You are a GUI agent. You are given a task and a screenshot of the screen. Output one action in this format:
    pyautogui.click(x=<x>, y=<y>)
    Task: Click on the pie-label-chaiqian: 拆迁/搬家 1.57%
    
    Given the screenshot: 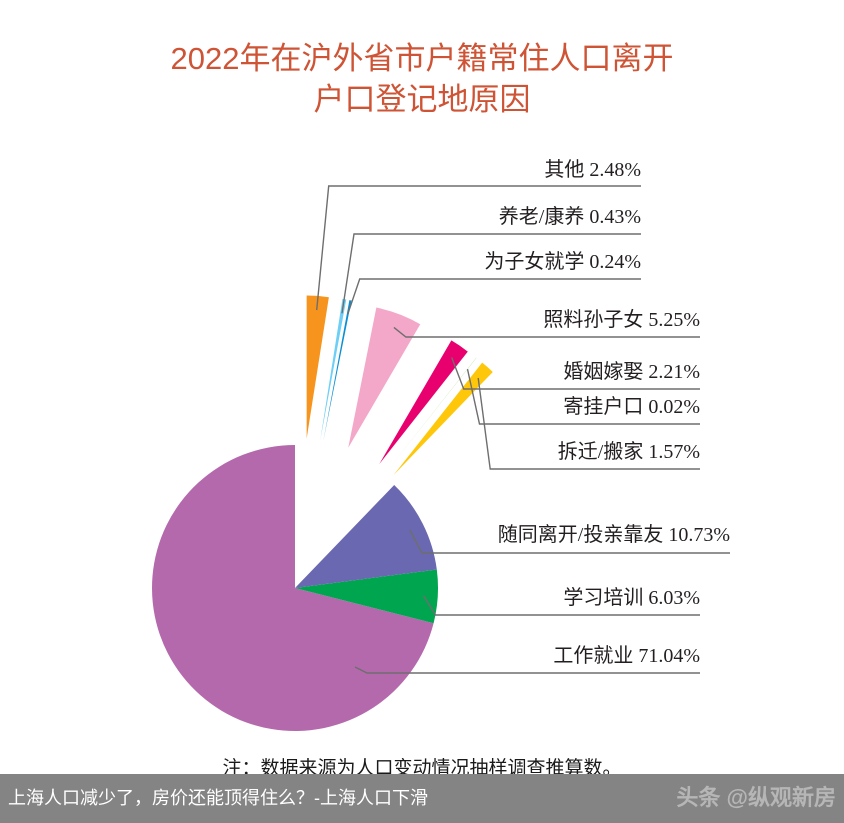 What is the action you would take?
    pyautogui.click(x=628, y=452)
    